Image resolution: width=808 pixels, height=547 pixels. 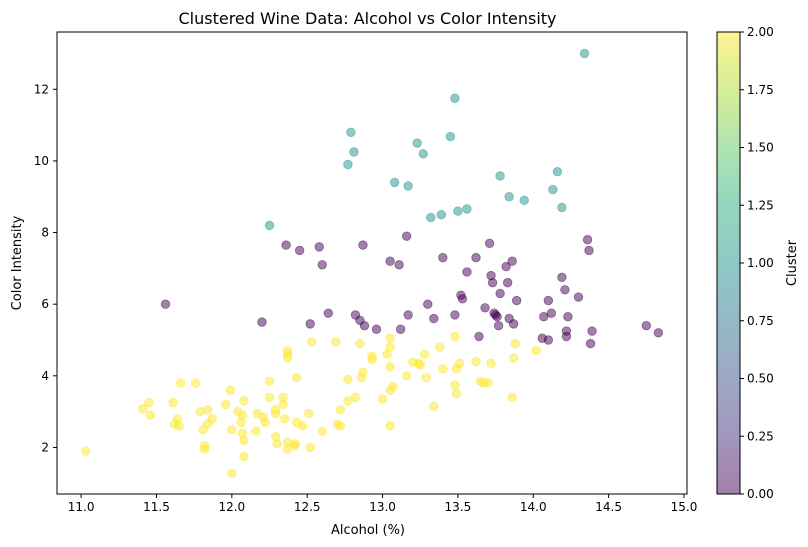 What do you see at coordinates (41, 161) in the screenshot?
I see `y-tick-label: 10` at bounding box center [41, 161].